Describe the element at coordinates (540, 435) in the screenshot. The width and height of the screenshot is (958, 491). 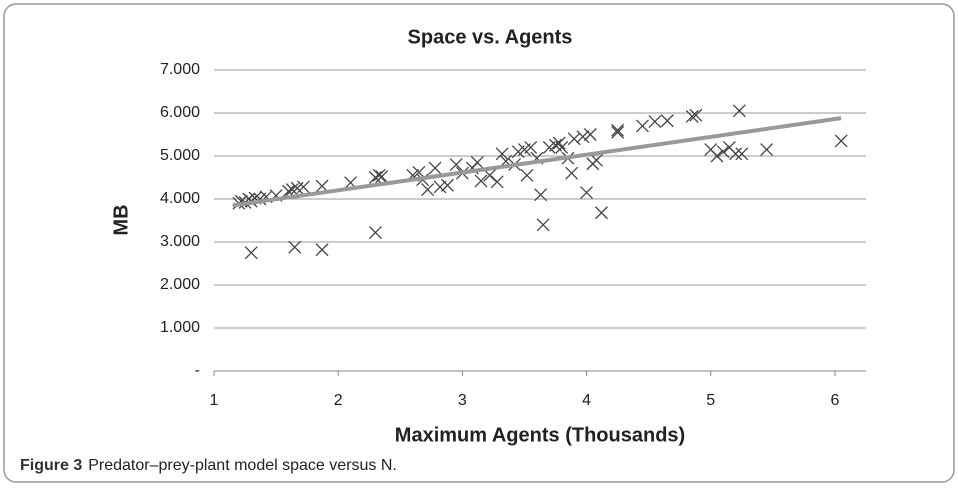
I see `x-axis-title: Maximum Agents (Thousands)` at that location.